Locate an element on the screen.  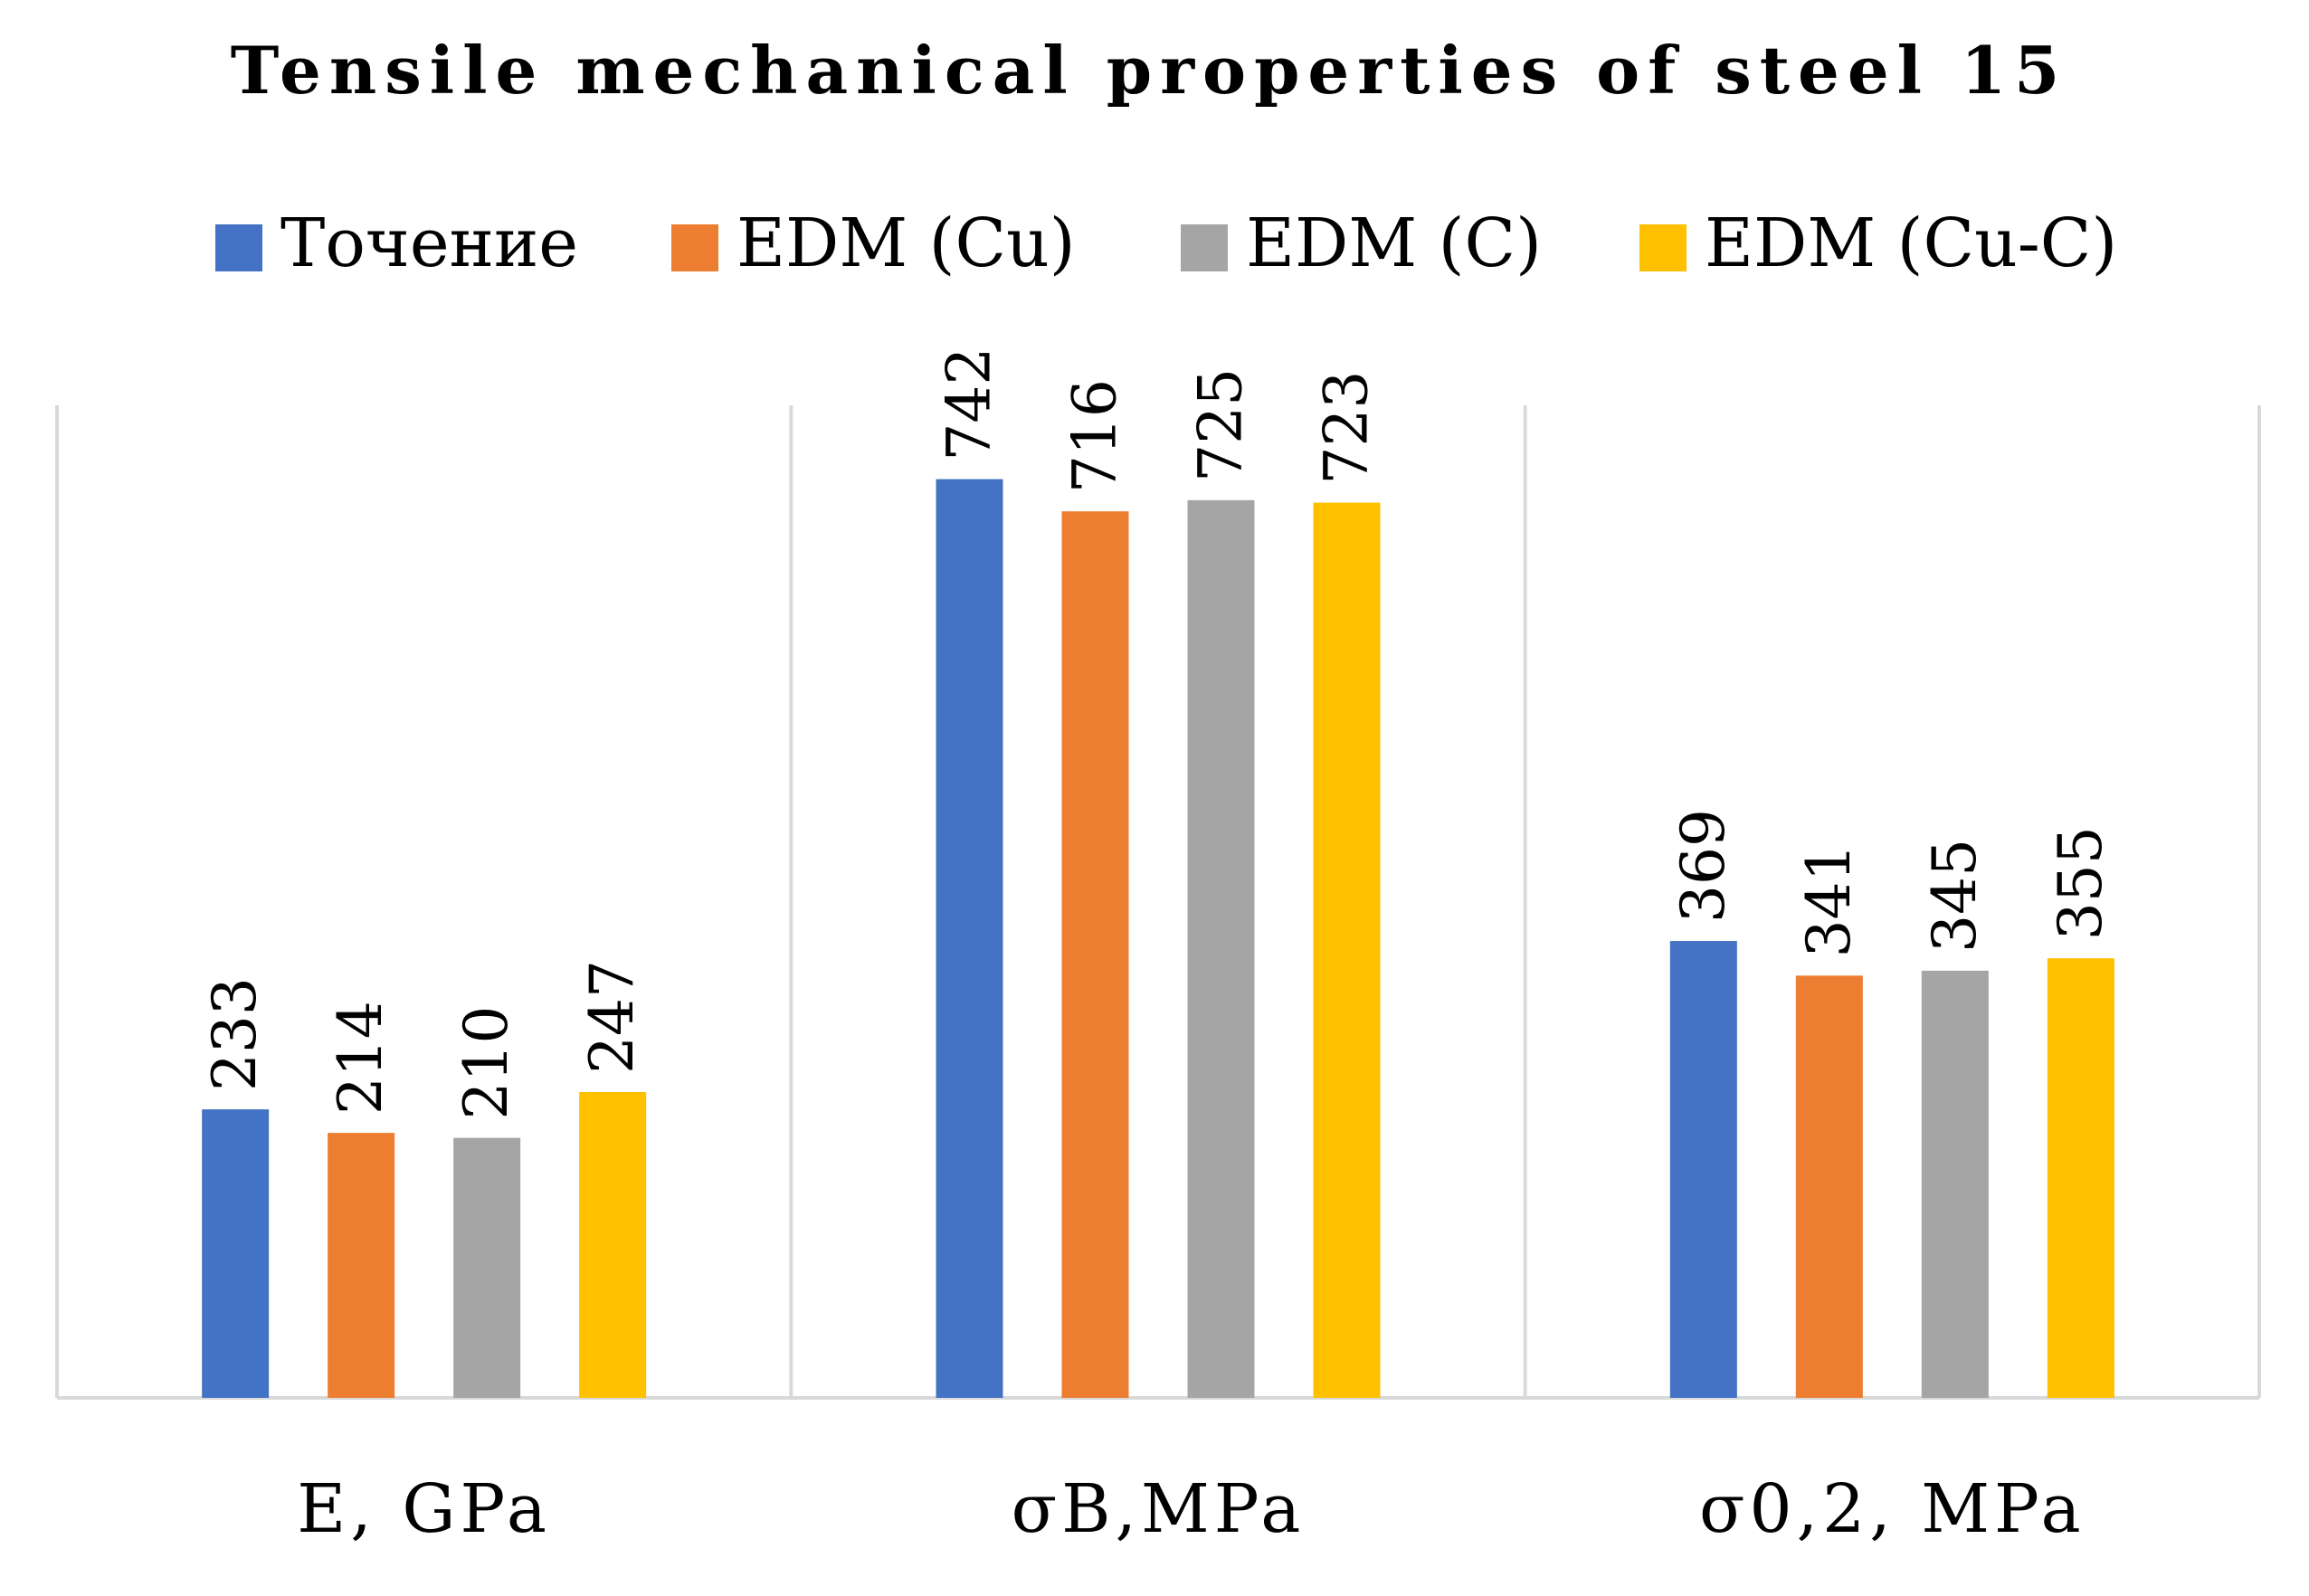
data-label-2-0: 369 is located at coordinates (1703, 866).